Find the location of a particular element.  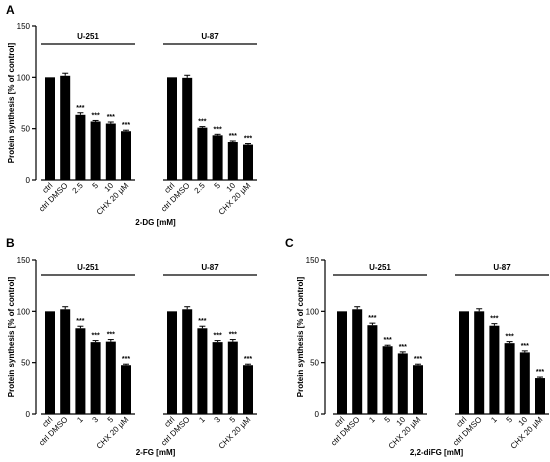

x-axis-label: 2,2-diFG [mM] is located at coordinates (437, 452).